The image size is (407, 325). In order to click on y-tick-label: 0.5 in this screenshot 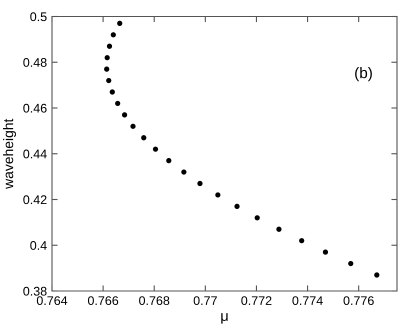, I will do `click(38, 17)`.